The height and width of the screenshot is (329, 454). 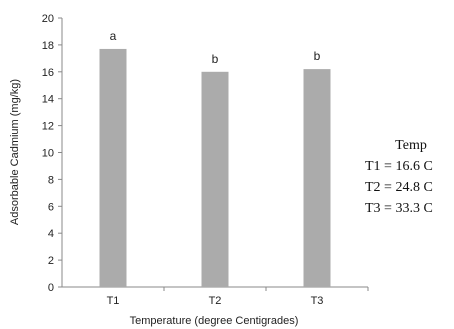 What do you see at coordinates (48, 46) in the screenshot?
I see `y-tick-label: 18` at bounding box center [48, 46].